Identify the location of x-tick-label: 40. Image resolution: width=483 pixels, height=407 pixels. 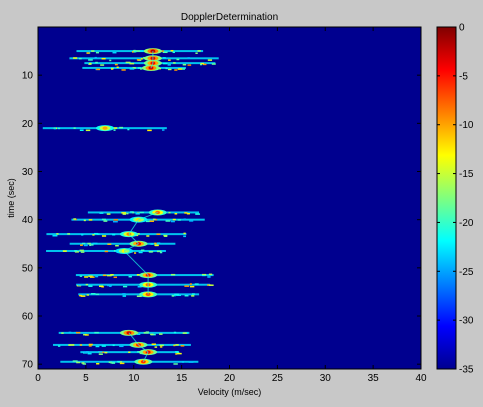
(421, 378).